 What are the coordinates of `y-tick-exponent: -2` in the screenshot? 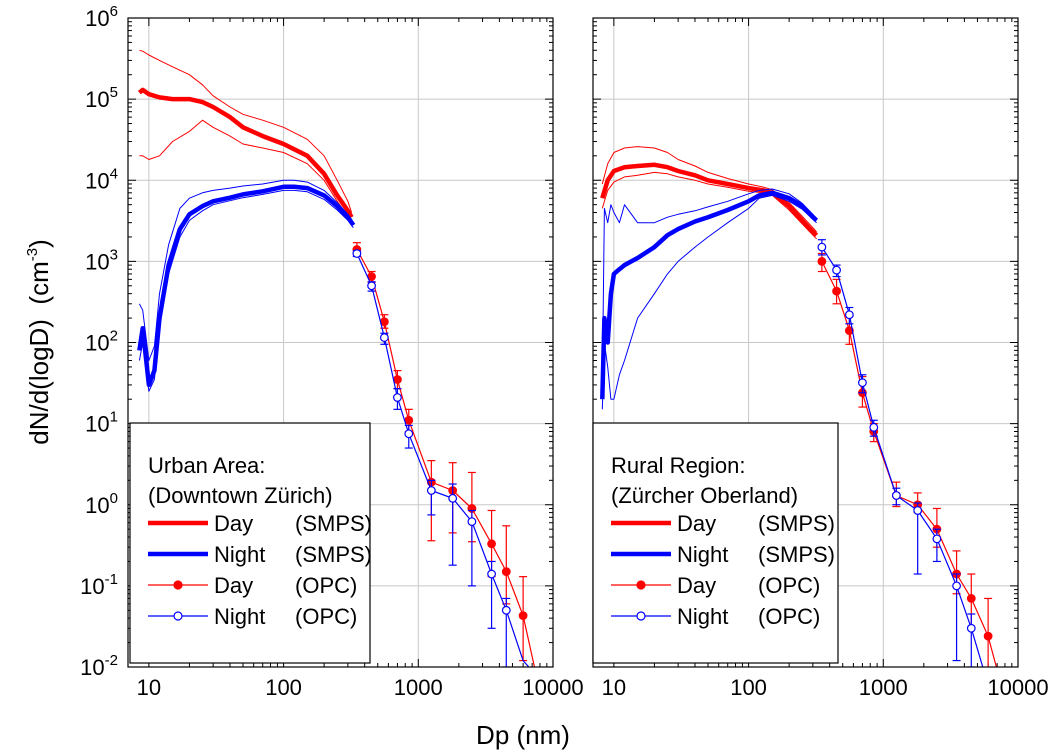 It's located at (111, 660).